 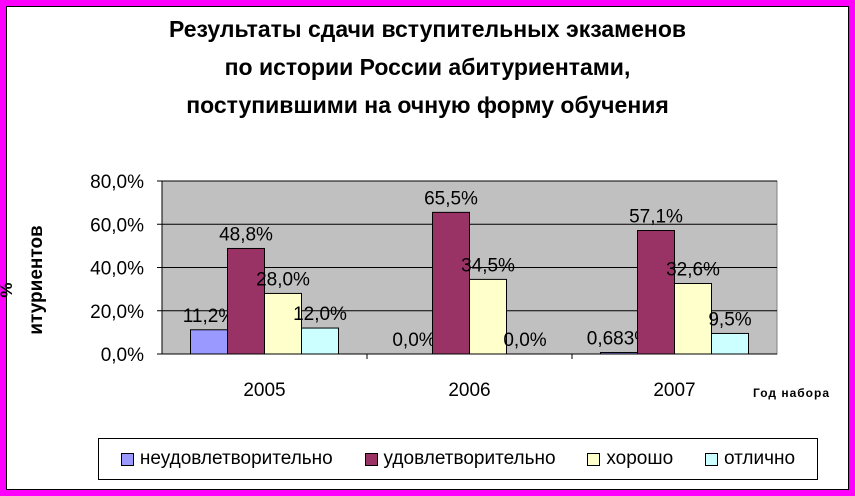 What do you see at coordinates (8, 289) in the screenshot?
I see `y-axis-label-percent: %` at bounding box center [8, 289].